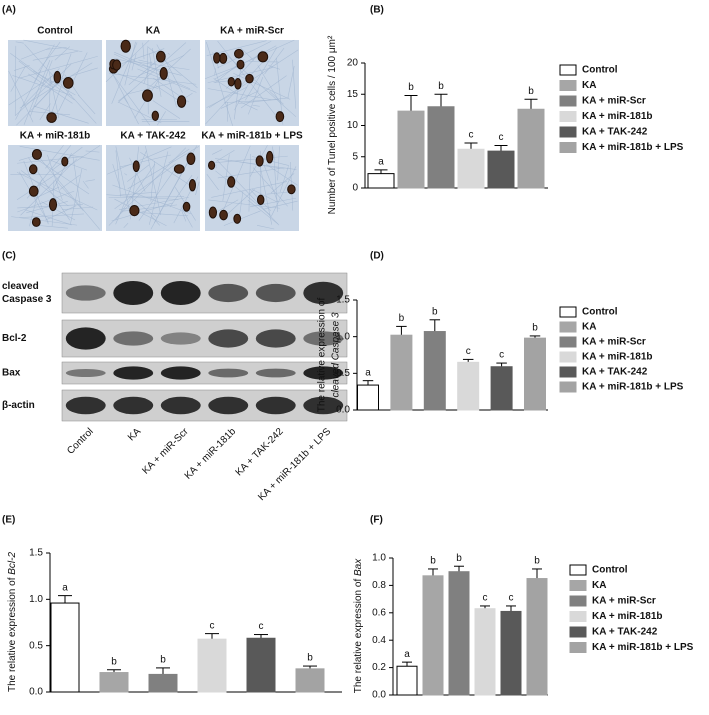 The image size is (709, 715). I want to click on lane-label: KA + miR-Scr, so click(165, 451).